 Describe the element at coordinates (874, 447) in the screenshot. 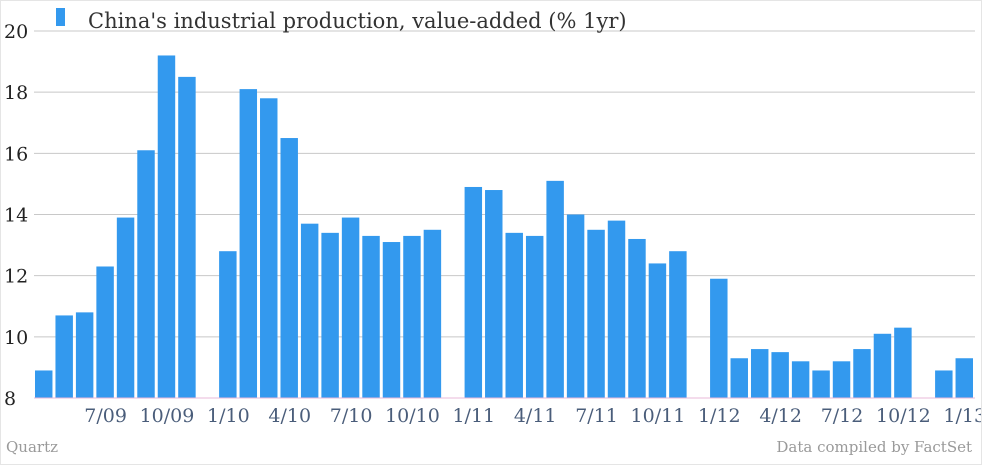

I see `data-credit: Data compiled by FactSet` at that location.